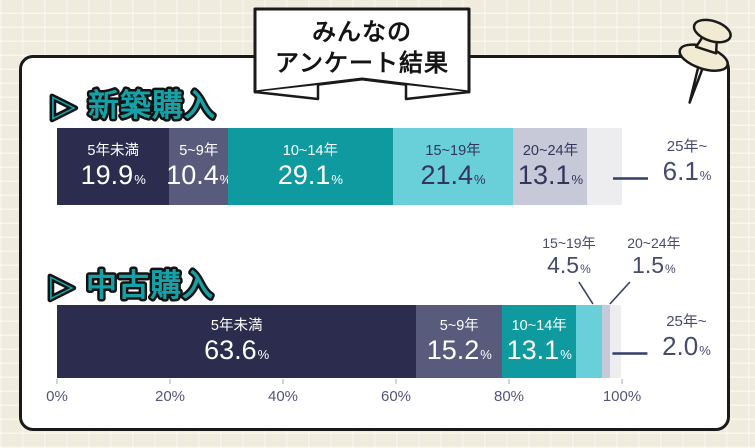  Describe the element at coordinates (563, 264) in the screenshot. I see `value-number: 4.5` at that location.